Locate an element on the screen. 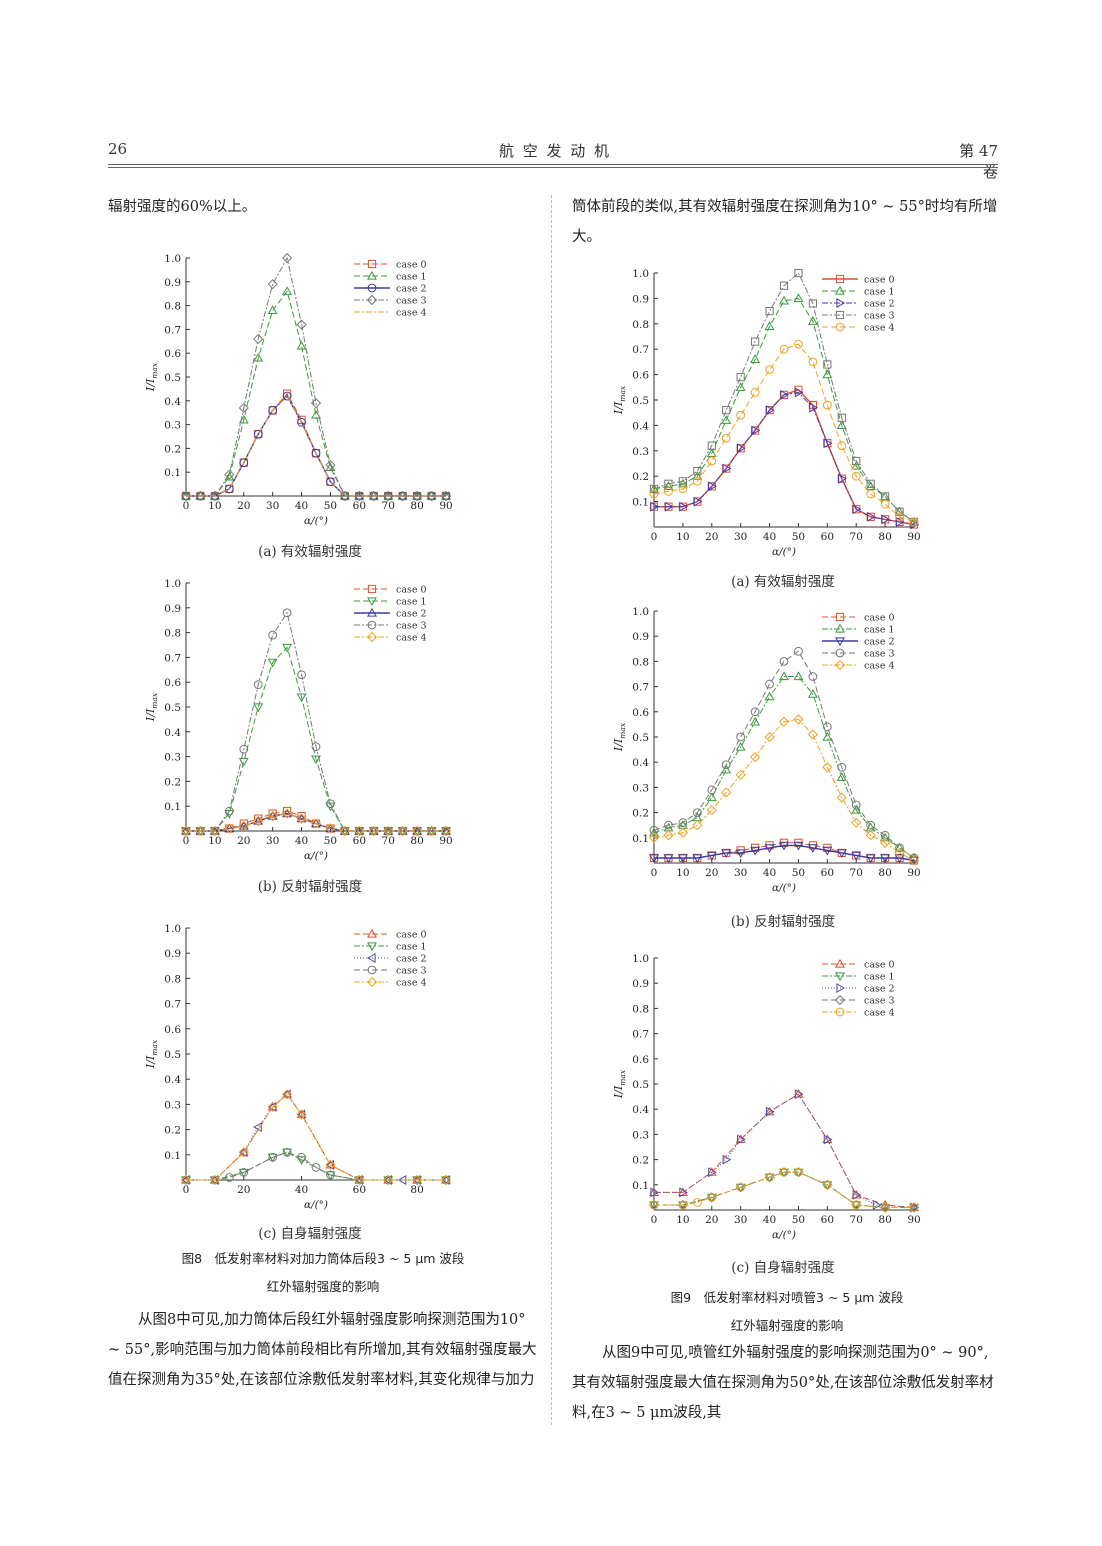 The height and width of the screenshot is (1546, 1102). x-tick-label: 80 is located at coordinates (884, 1220).